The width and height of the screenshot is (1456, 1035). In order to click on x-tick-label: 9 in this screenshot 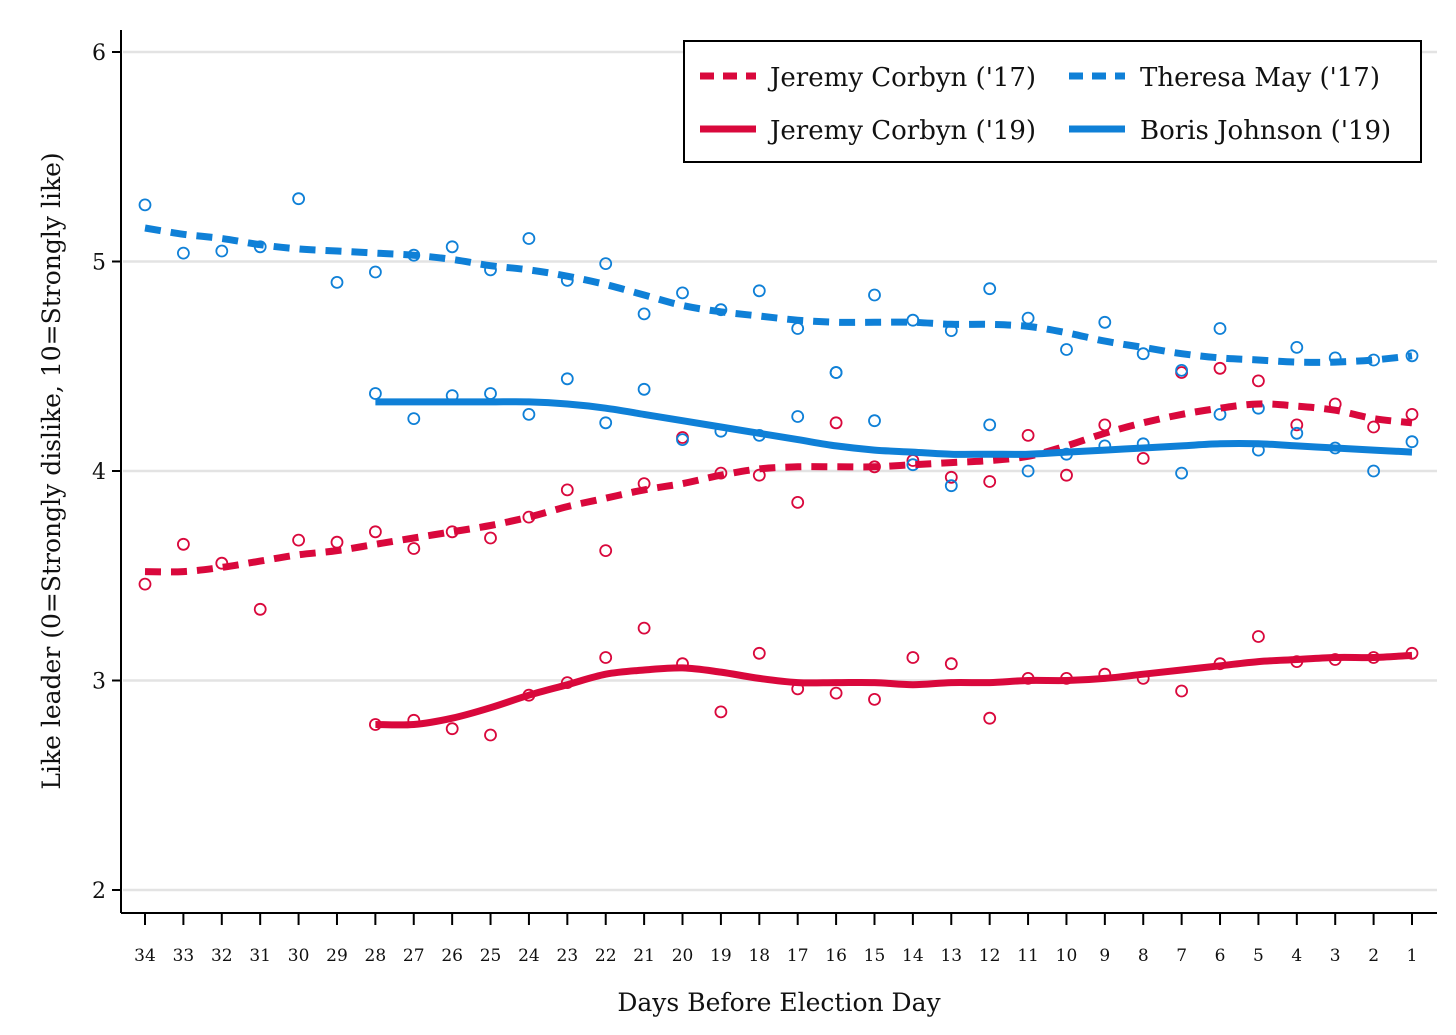, I will do `click(1104, 956)`.